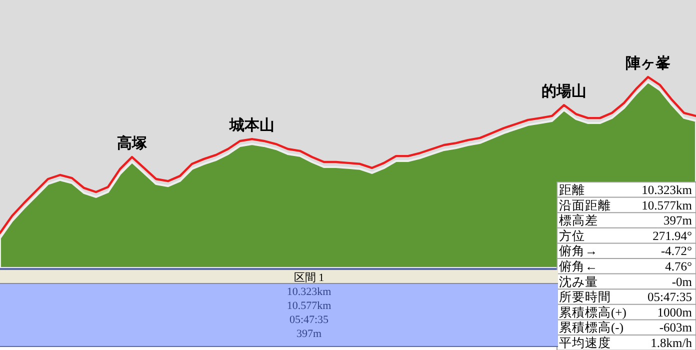  I want to click on text: 4.76°, so click(678, 267).